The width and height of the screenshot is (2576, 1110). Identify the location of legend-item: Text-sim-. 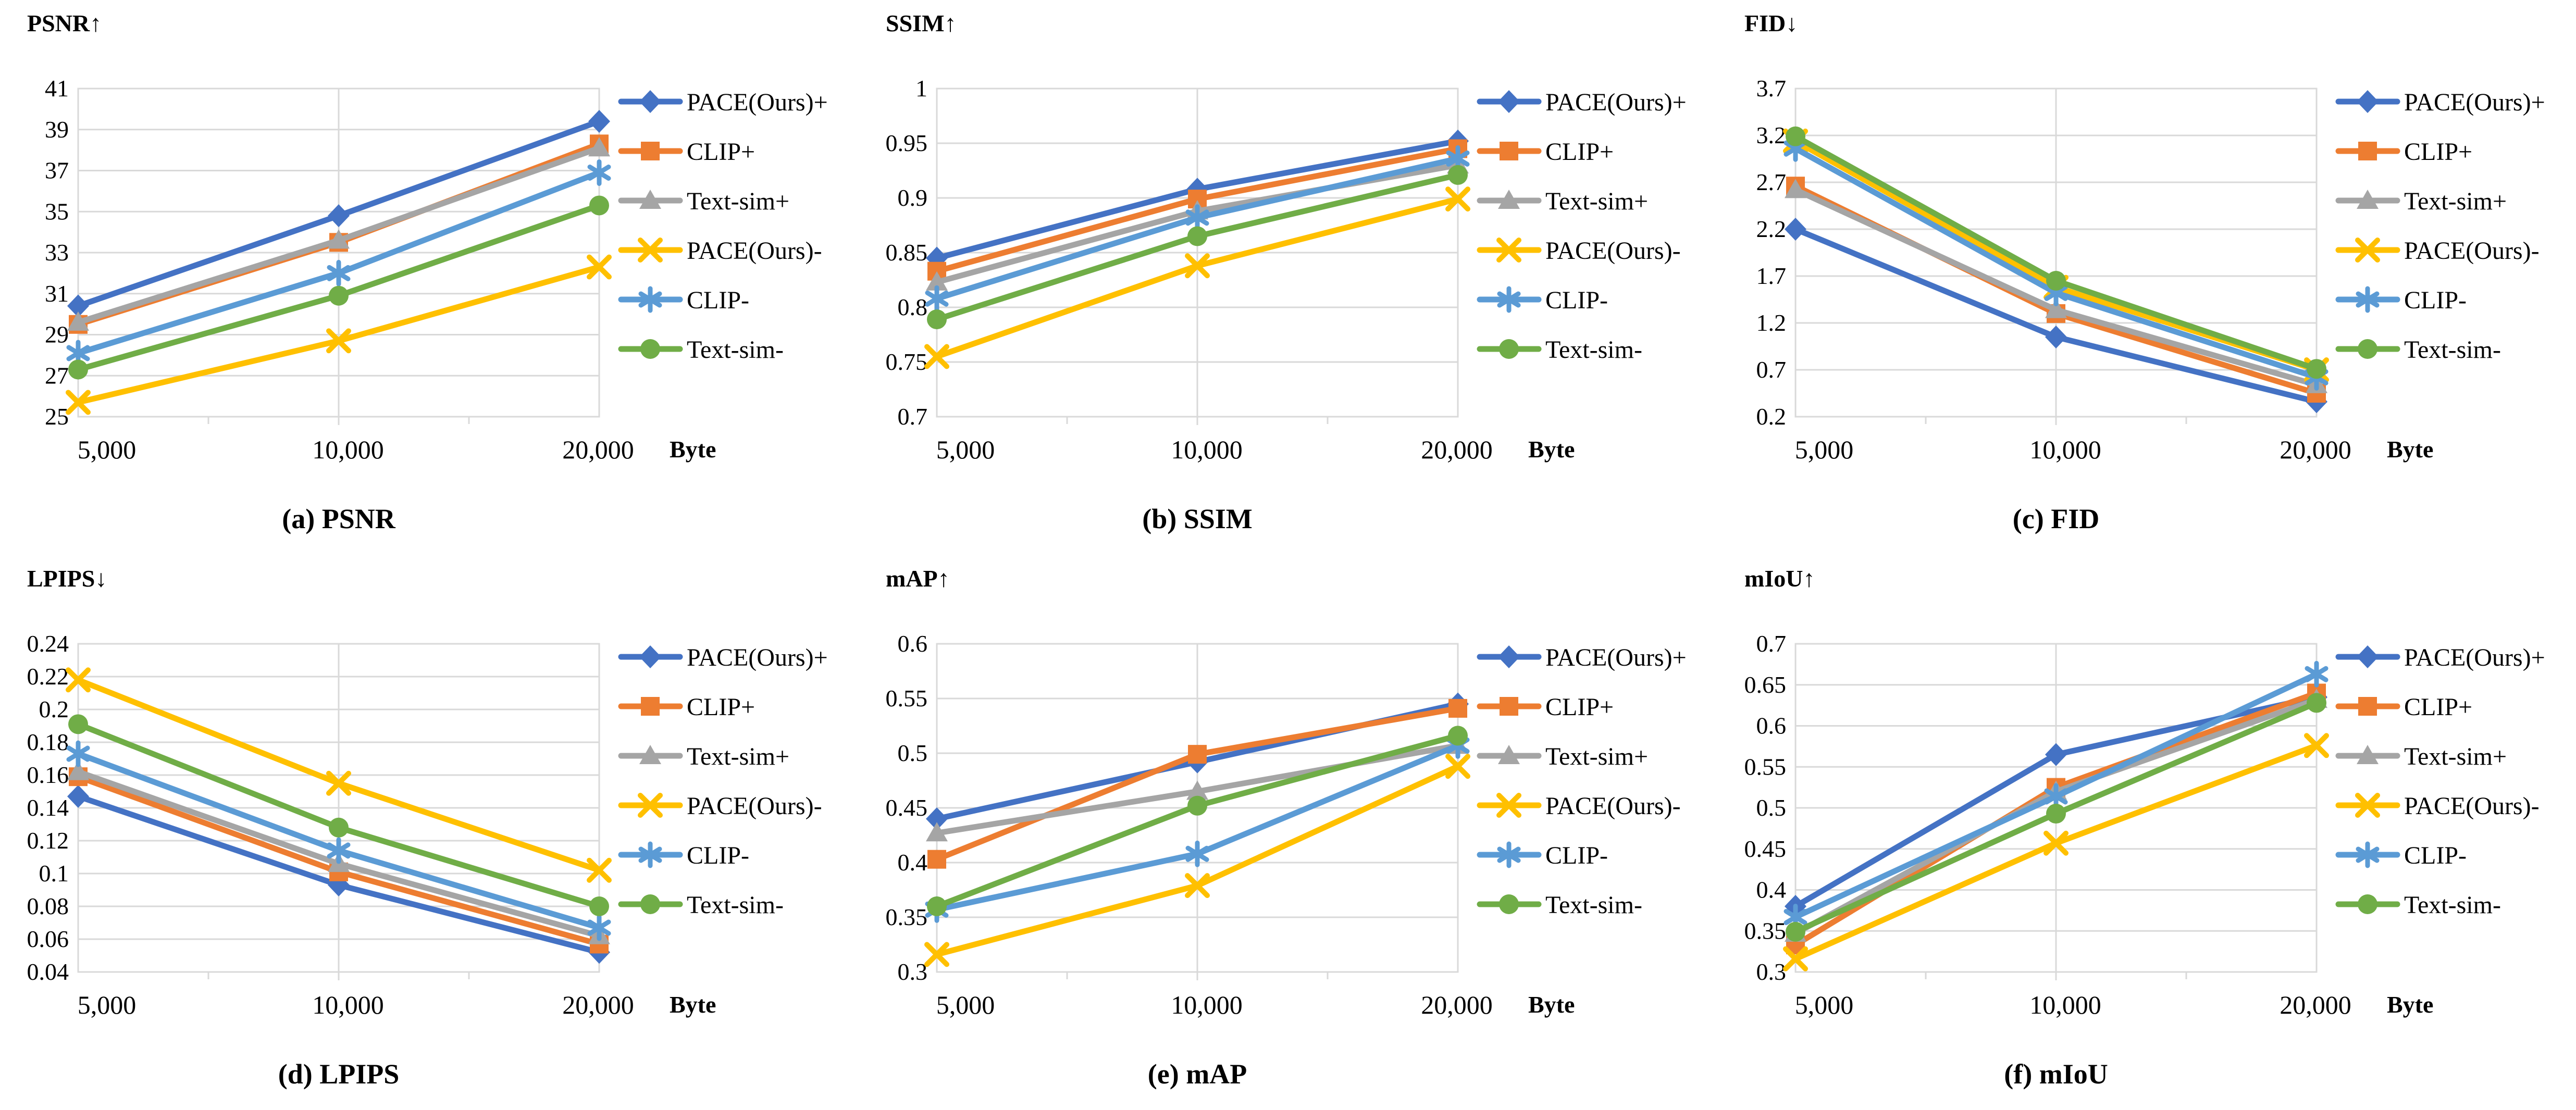
(701, 350).